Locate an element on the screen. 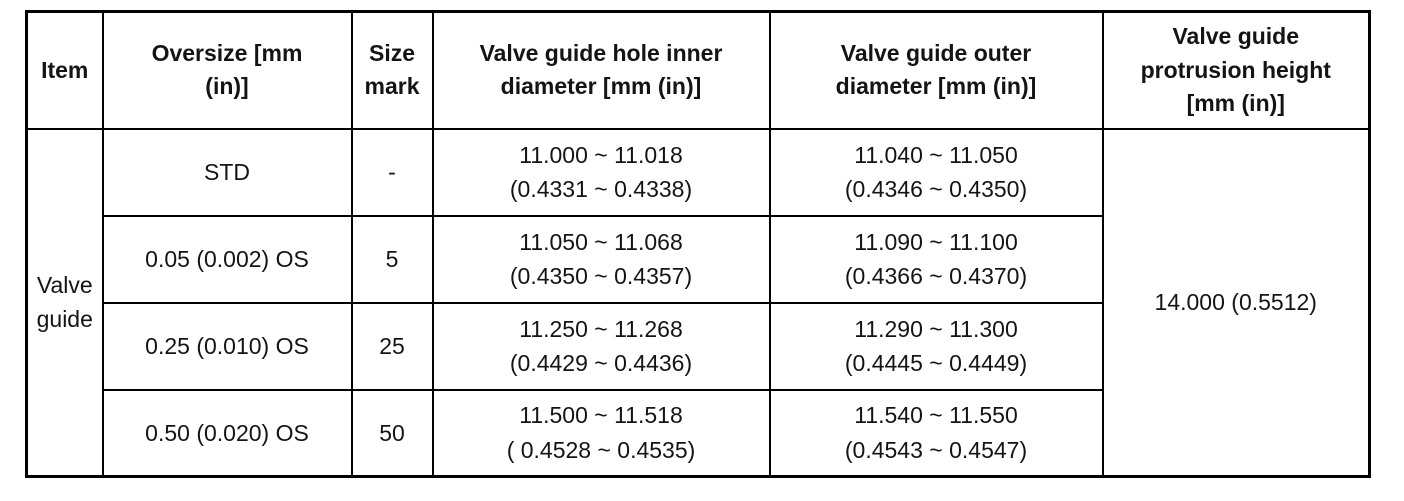 This screenshot has width=1404, height=501. cell-size-mark: 50 is located at coordinates (392, 433).